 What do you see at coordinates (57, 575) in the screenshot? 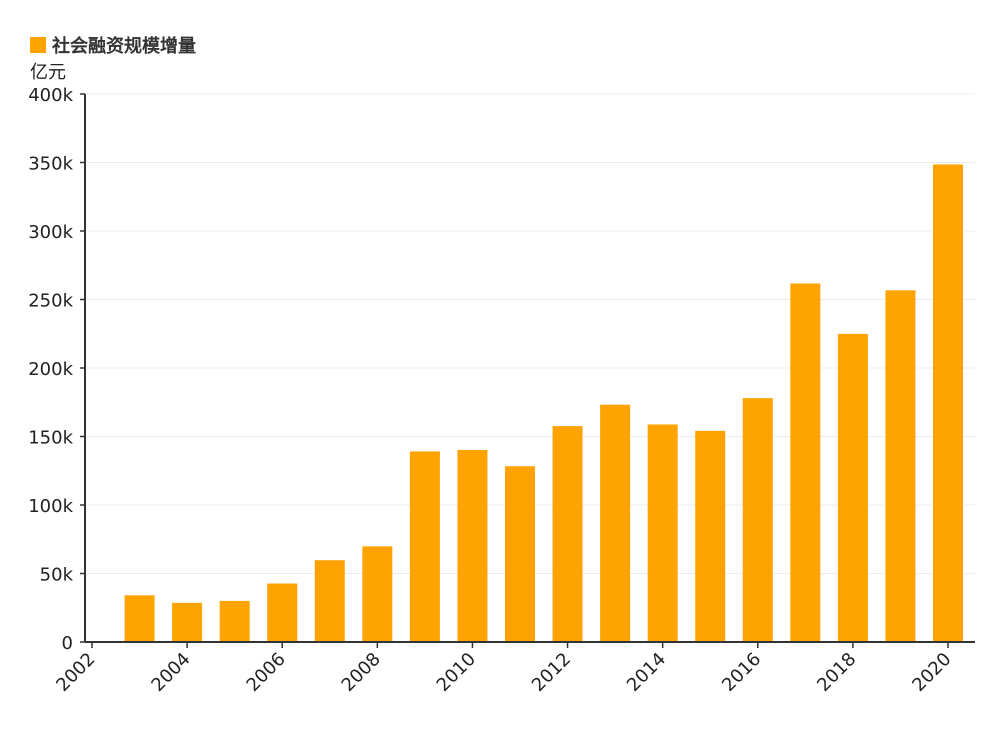
I see `y-tick-label: 50k` at bounding box center [57, 575].